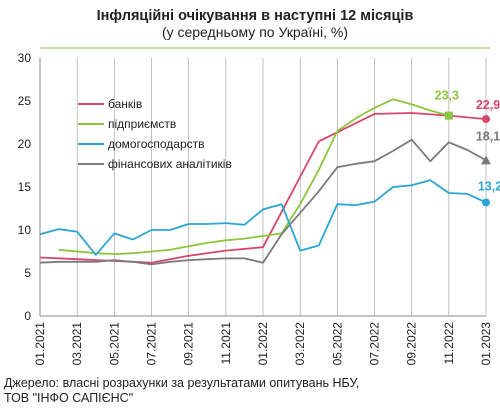 The width and height of the screenshot is (500, 409). I want to click on x-tick-label: 09.2022, so click(412, 344).